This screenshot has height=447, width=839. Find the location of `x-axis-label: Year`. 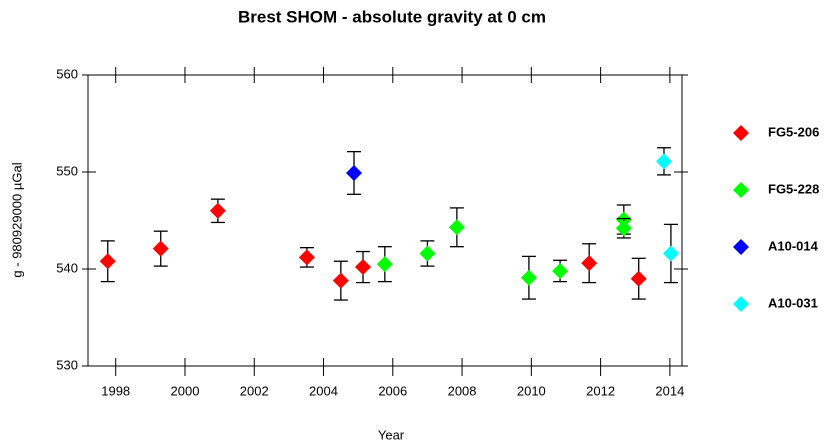

x-axis-label: Year is located at coordinates (391, 434).